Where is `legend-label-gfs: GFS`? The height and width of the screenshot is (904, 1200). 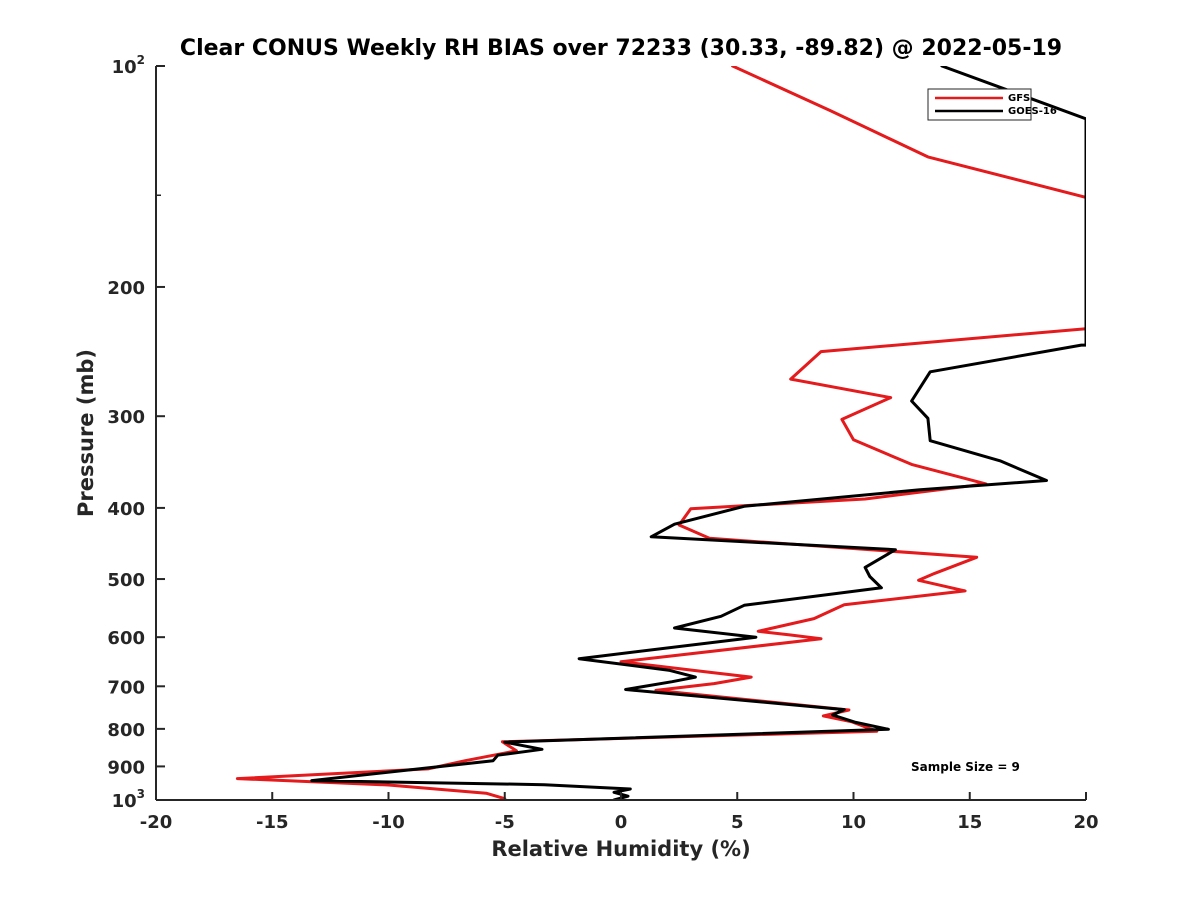
legend-label-gfs: GFS is located at coordinates (1019, 98).